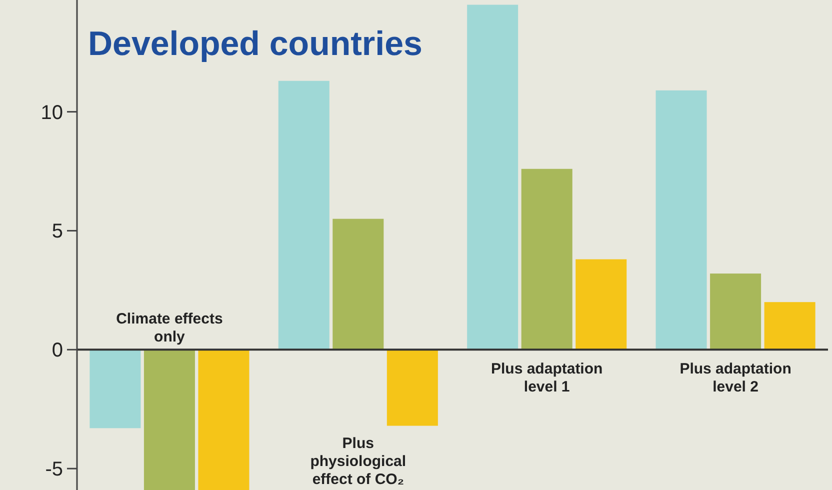 The image size is (832, 490). What do you see at coordinates (736, 378) in the screenshot?
I see `x-tick-label: Plus adaptation level 2` at bounding box center [736, 378].